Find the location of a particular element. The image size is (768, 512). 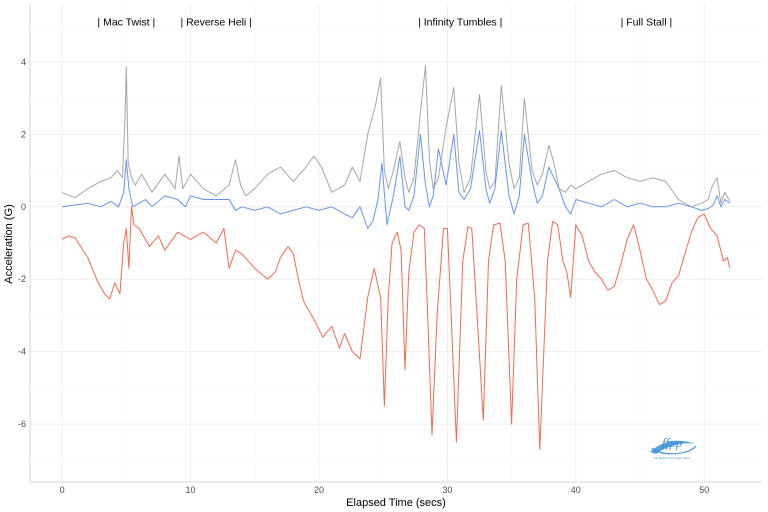

y-tick-labels: -6 -4 -2 0 2 4 is located at coordinates (22, 243).